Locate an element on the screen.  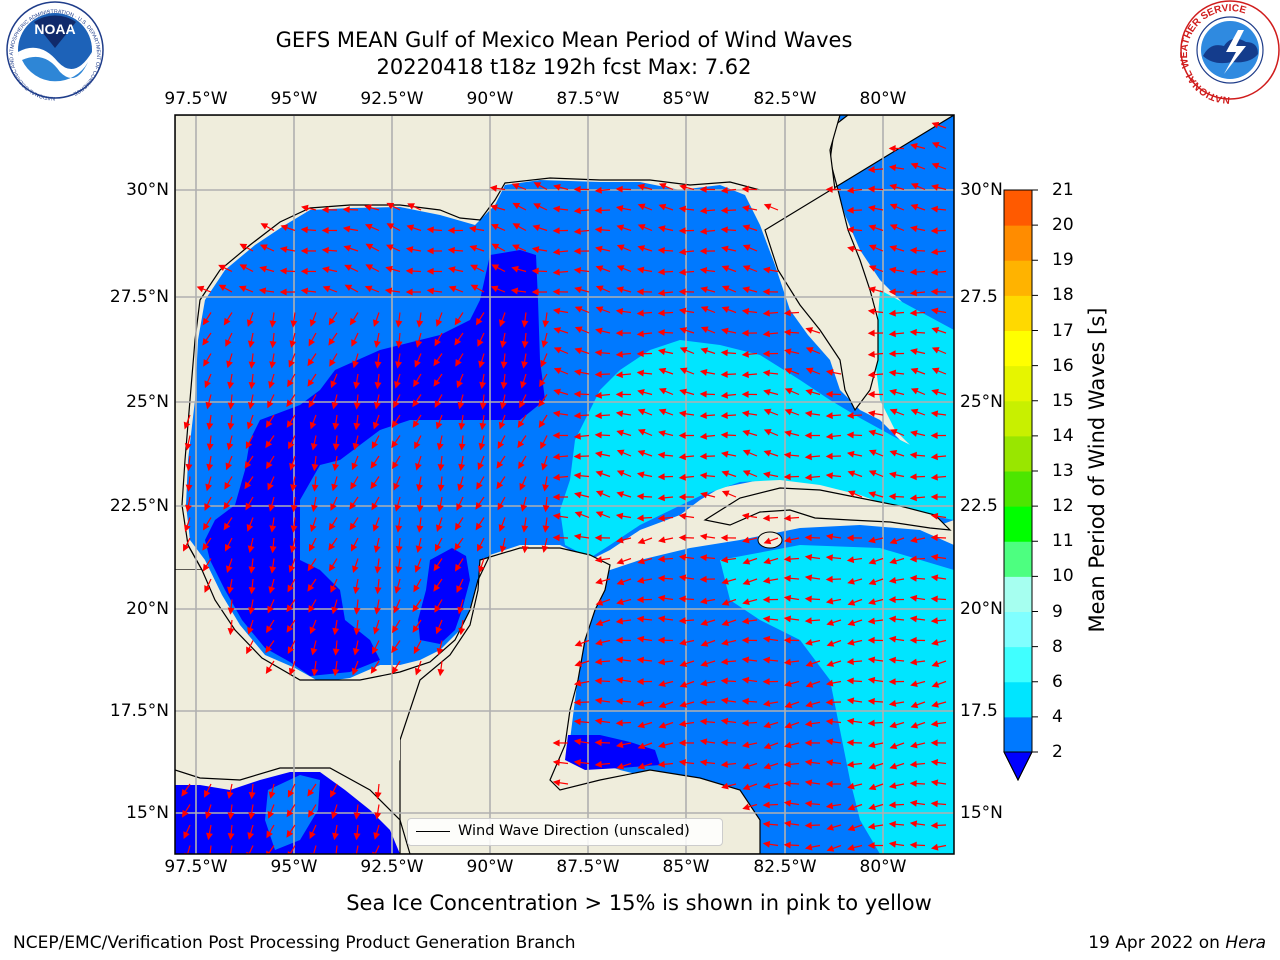
lon-tick-bottom: 82.5°W is located at coordinates (785, 867).